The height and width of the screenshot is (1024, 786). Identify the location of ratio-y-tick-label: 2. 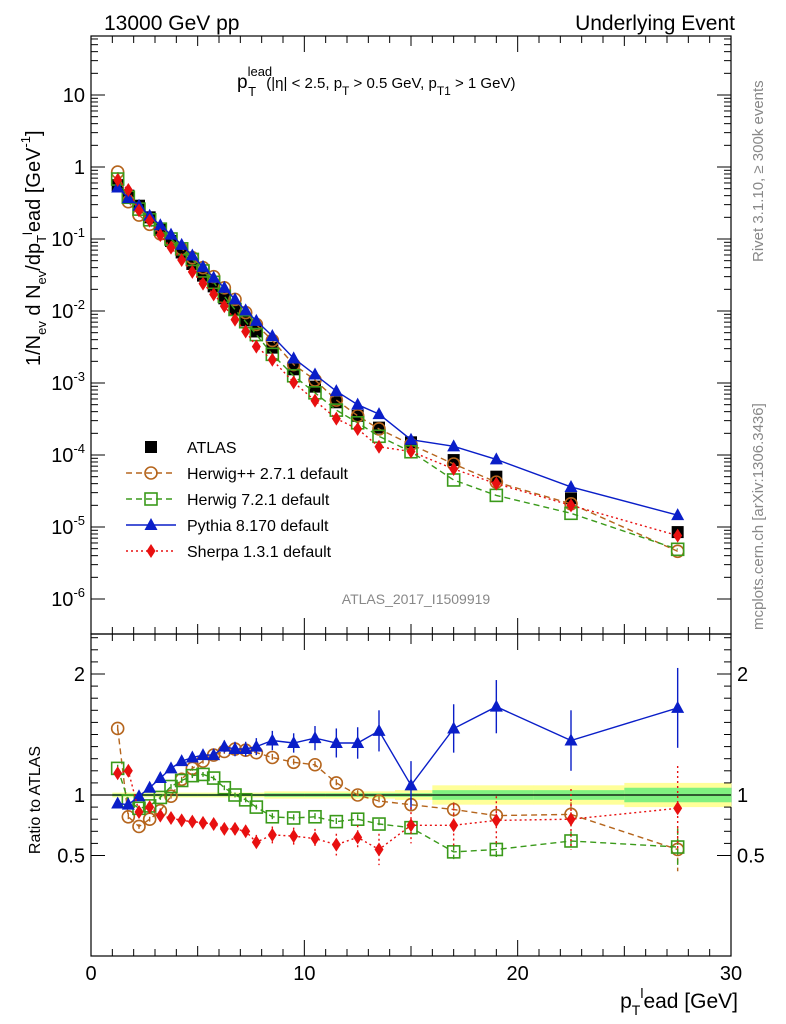
(79, 675).